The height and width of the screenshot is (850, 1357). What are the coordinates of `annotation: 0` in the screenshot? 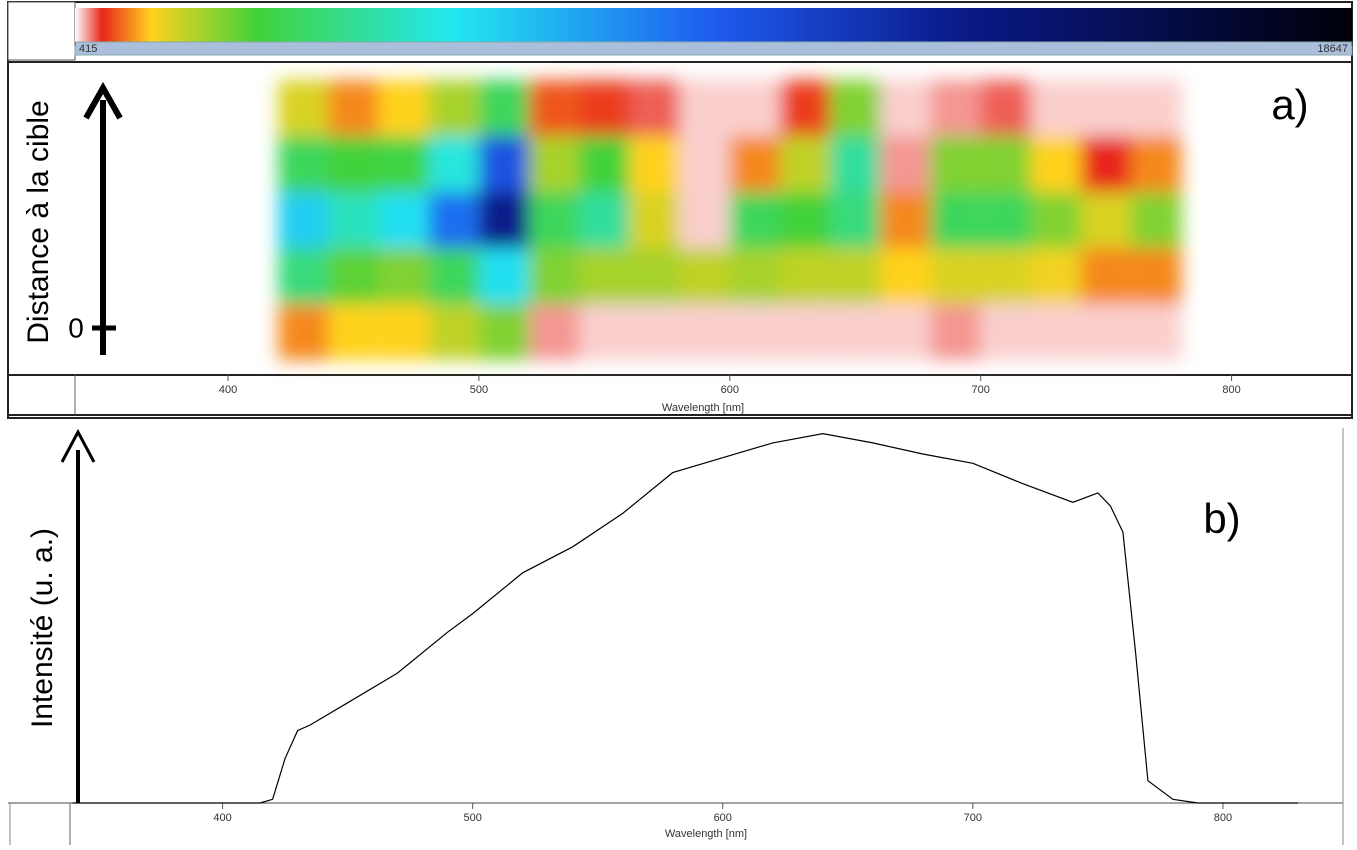 It's located at (76, 327).